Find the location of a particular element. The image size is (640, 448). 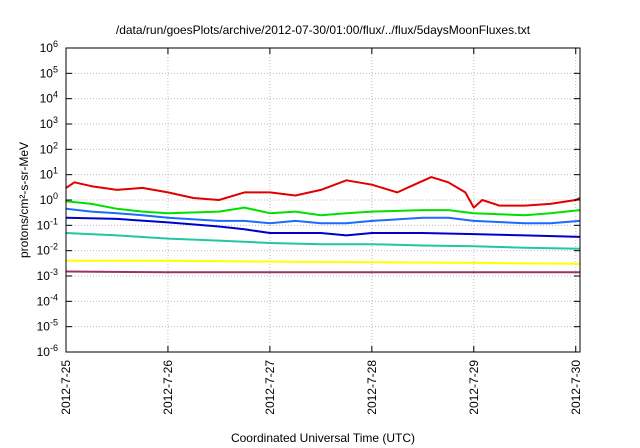

x-axis-label: Coordinated Universal Time (UTC) is located at coordinates (323, 438).